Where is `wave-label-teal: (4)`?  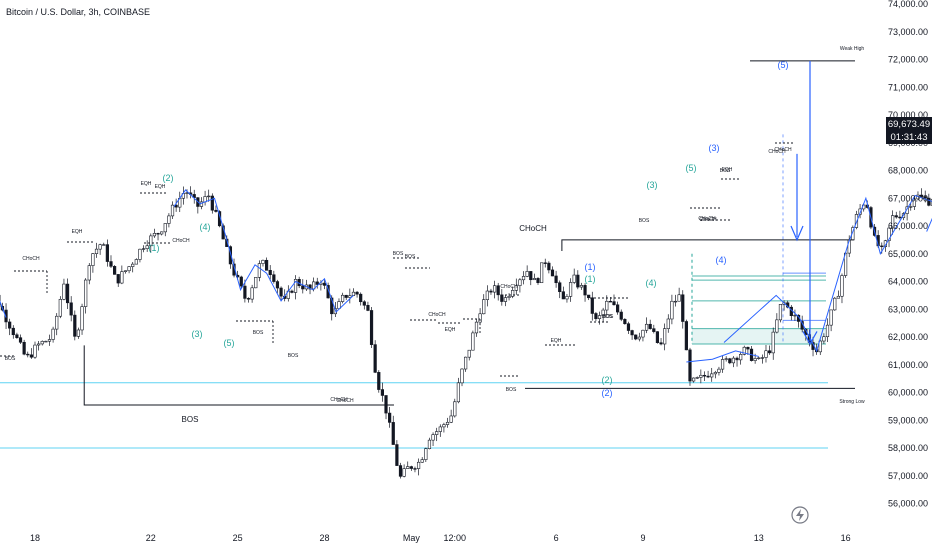 wave-label-teal: (4) is located at coordinates (205, 227).